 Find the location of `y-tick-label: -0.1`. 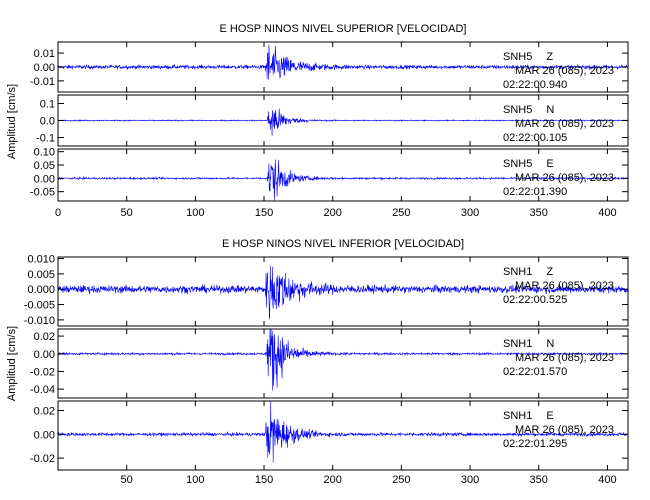

y-tick-label: -0.1 is located at coordinates (45, 139).